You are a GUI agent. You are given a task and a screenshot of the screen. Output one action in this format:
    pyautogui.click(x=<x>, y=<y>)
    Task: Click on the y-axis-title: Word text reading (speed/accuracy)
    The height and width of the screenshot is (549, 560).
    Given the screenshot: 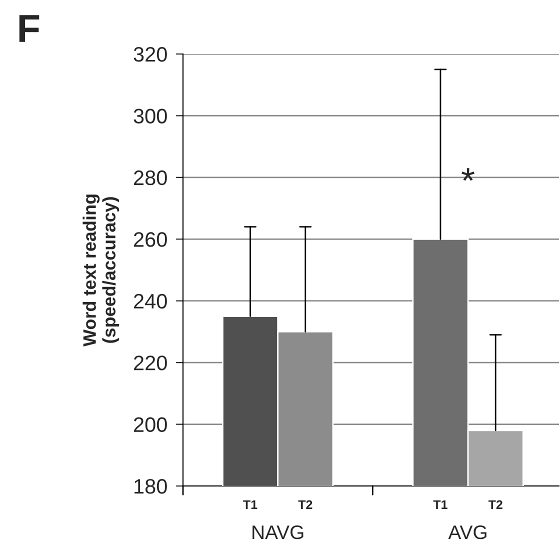 What is the action you would take?
    pyautogui.click(x=101, y=270)
    